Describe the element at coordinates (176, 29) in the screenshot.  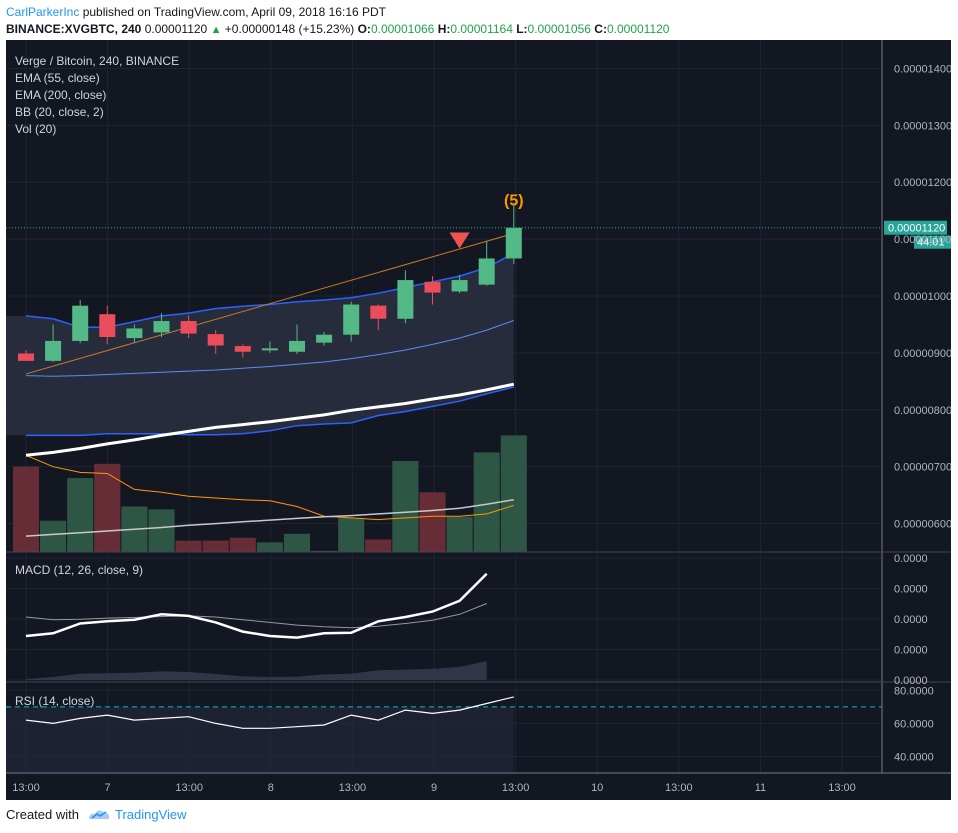
I see `last-price: 0.00001120` at that location.